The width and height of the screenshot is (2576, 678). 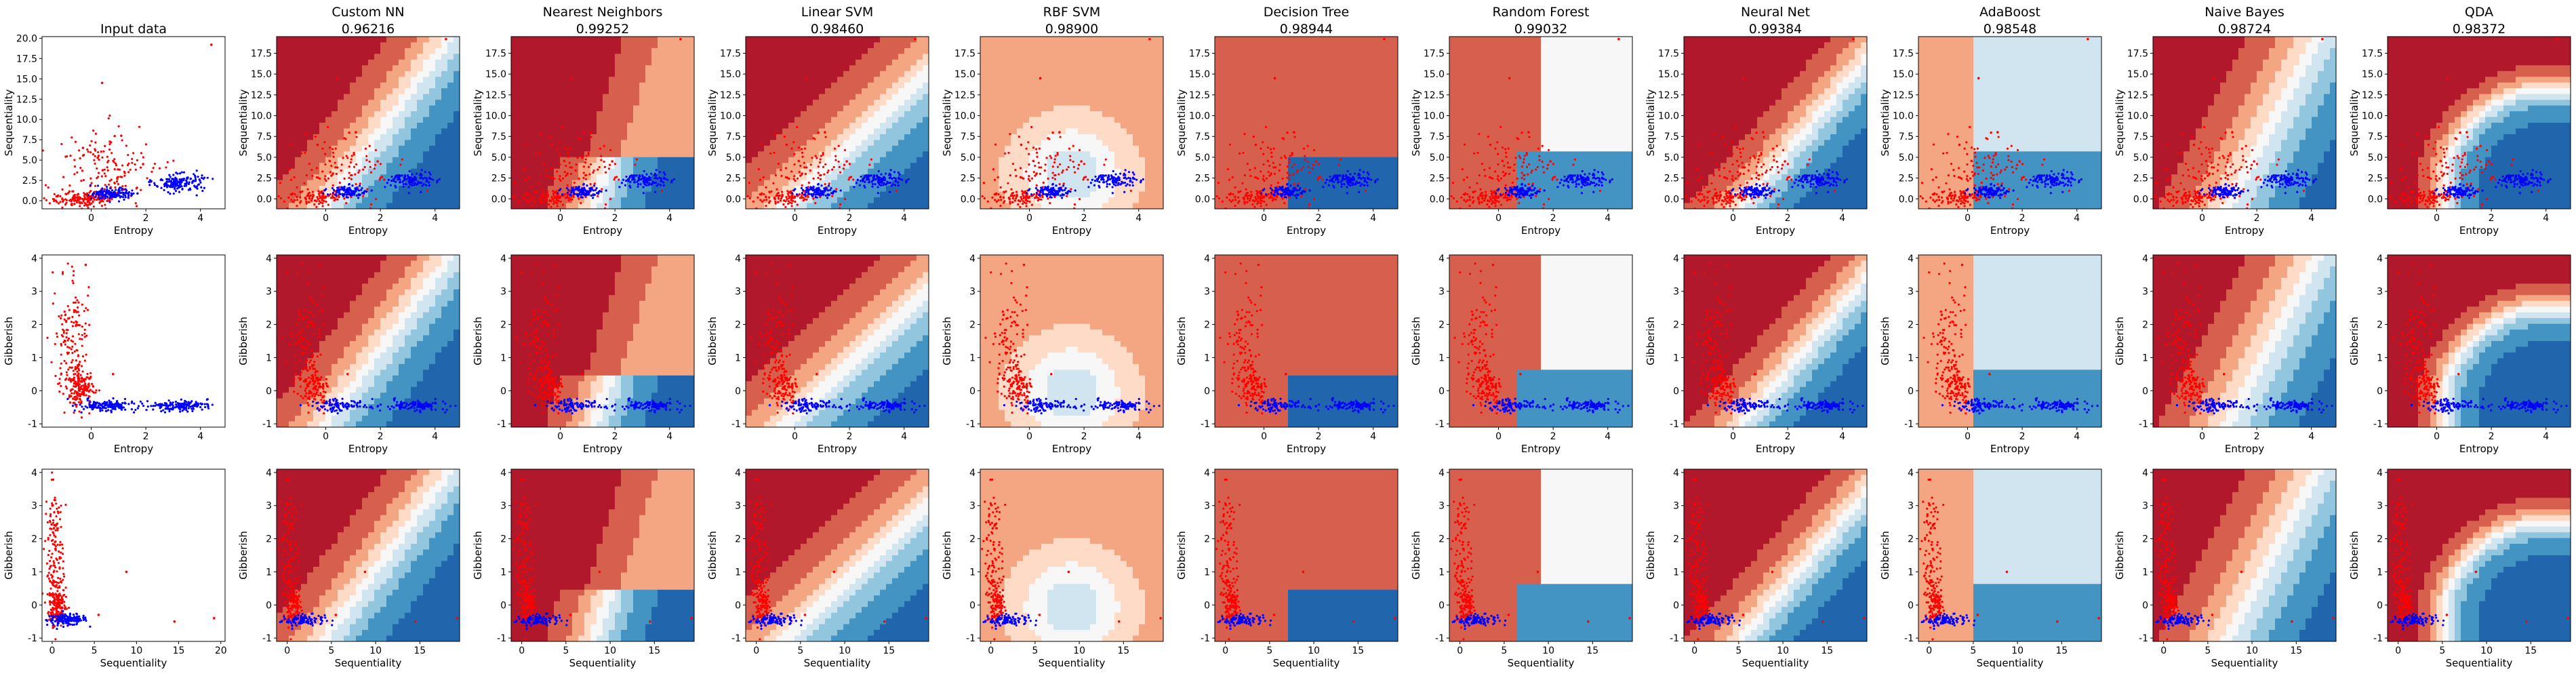 What do you see at coordinates (1071, 123) in the screenshot?
I see `decision-surface` at bounding box center [1071, 123].